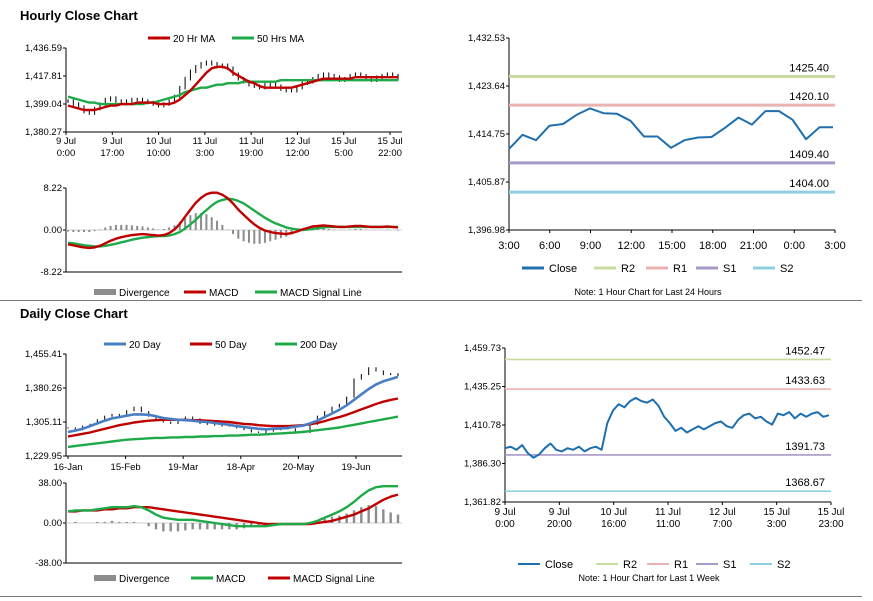  What do you see at coordinates (563, 269) in the screenshot?
I see `hourly-pivot-legend-close: Close` at bounding box center [563, 269].